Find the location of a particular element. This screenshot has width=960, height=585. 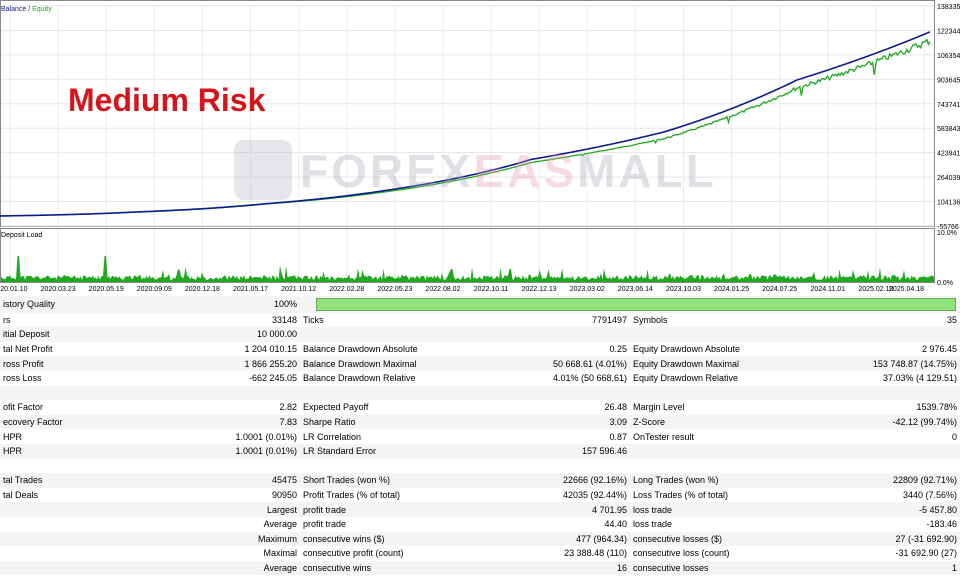

deposit-load-label: Deposit Load is located at coordinates (21, 235).